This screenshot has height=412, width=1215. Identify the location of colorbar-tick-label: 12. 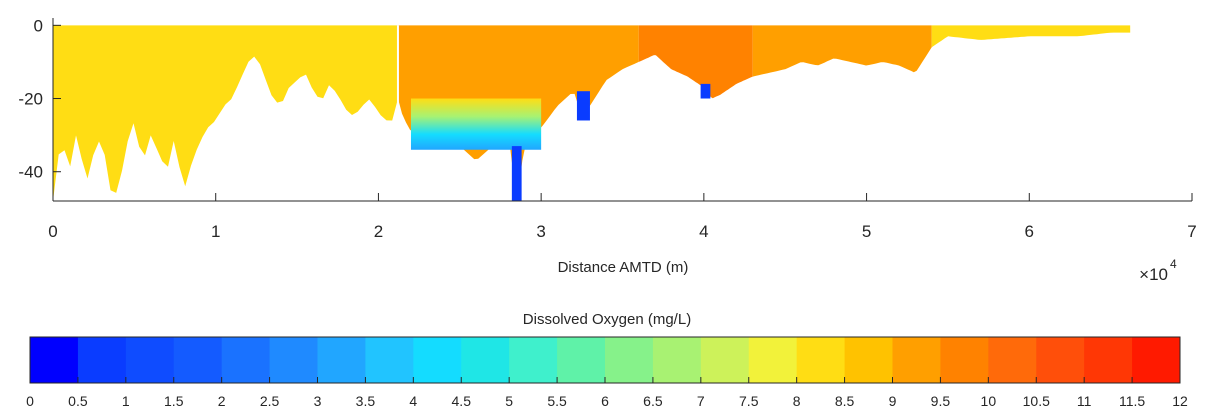
(1180, 401).